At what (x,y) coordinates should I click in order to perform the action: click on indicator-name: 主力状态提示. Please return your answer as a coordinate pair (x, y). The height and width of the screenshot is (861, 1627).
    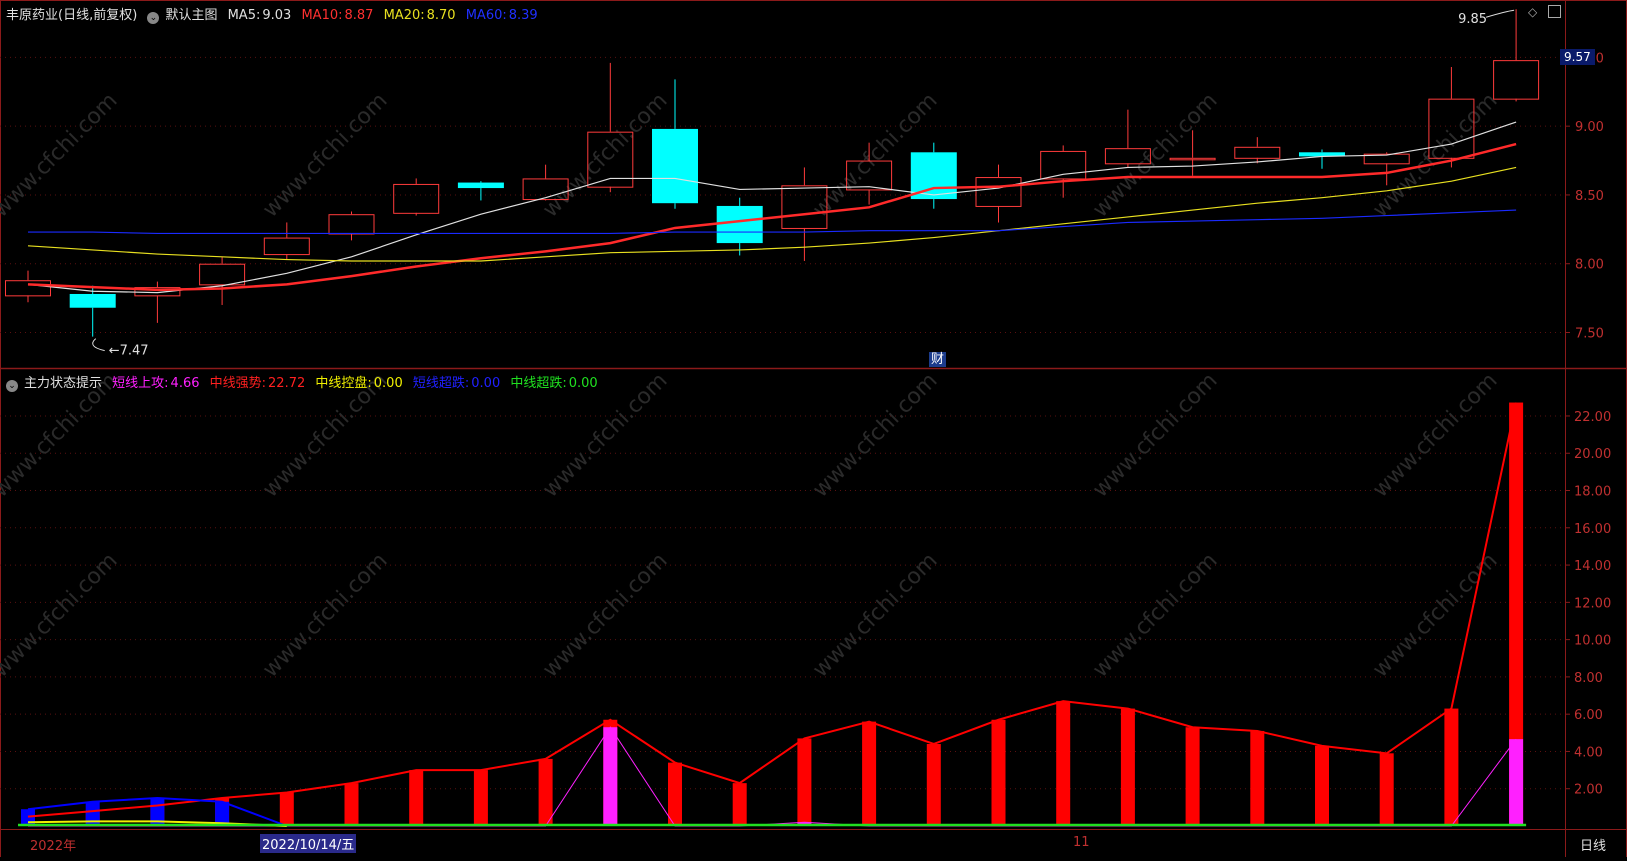
    Looking at the image, I should click on (63, 383).